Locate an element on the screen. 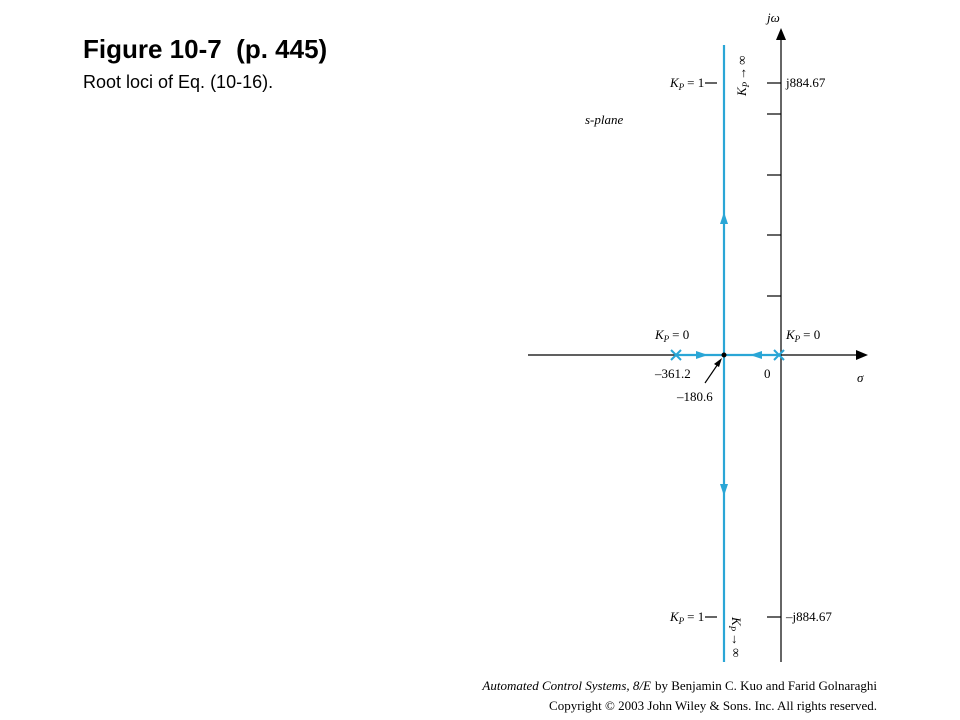  title: Figure 10-7 (p. 445) is located at coordinates (205, 49).